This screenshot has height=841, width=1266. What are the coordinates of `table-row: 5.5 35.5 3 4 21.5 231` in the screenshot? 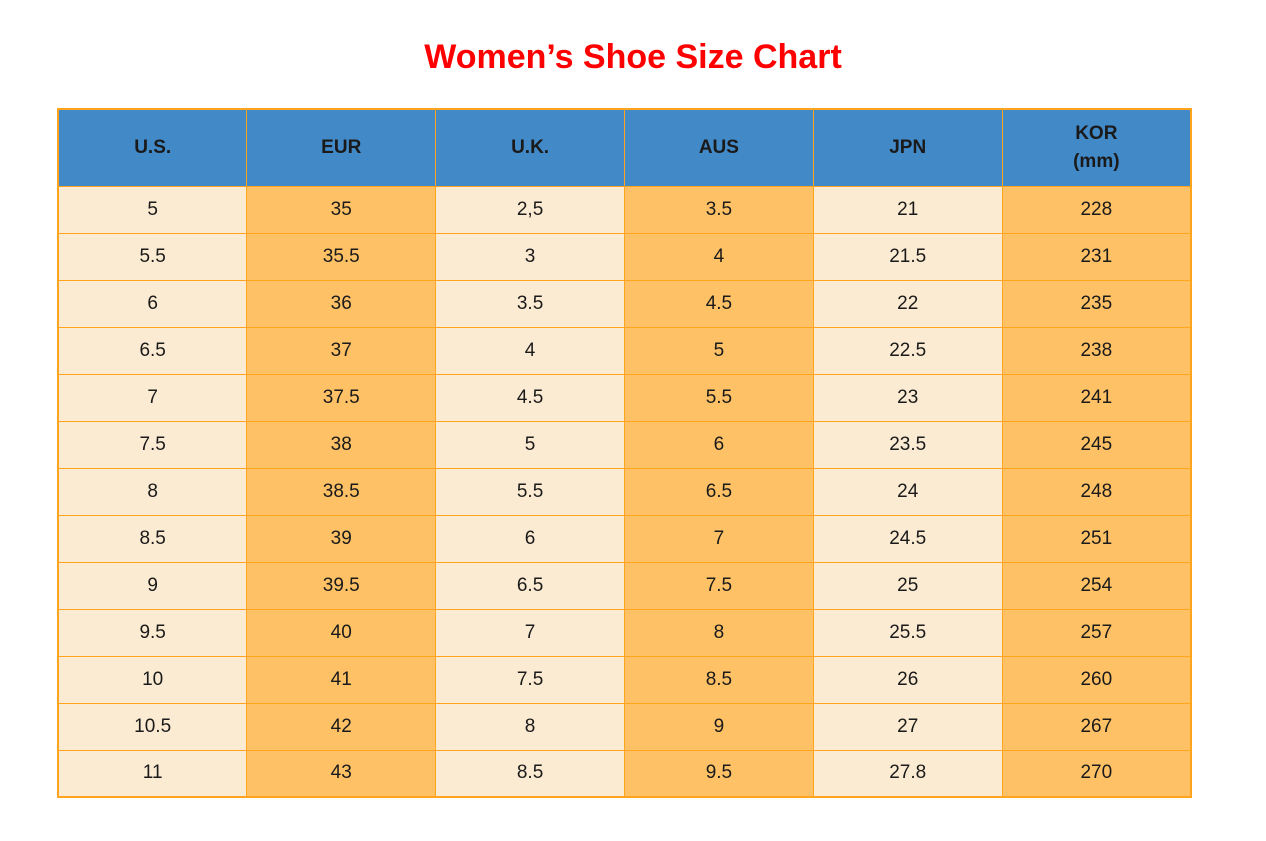 It's located at (624, 256).